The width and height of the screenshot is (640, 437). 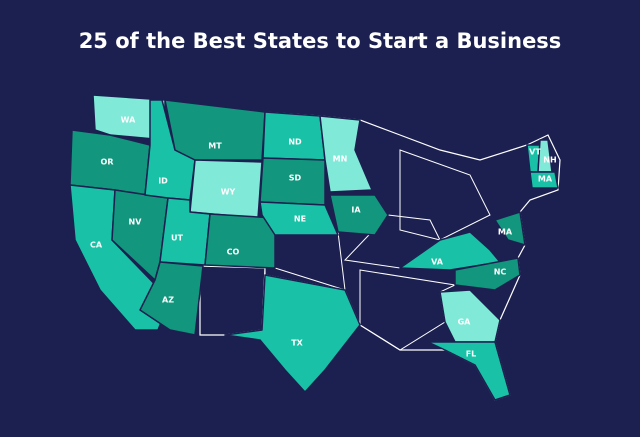 I want to click on state-label: WA, so click(x=128, y=120).